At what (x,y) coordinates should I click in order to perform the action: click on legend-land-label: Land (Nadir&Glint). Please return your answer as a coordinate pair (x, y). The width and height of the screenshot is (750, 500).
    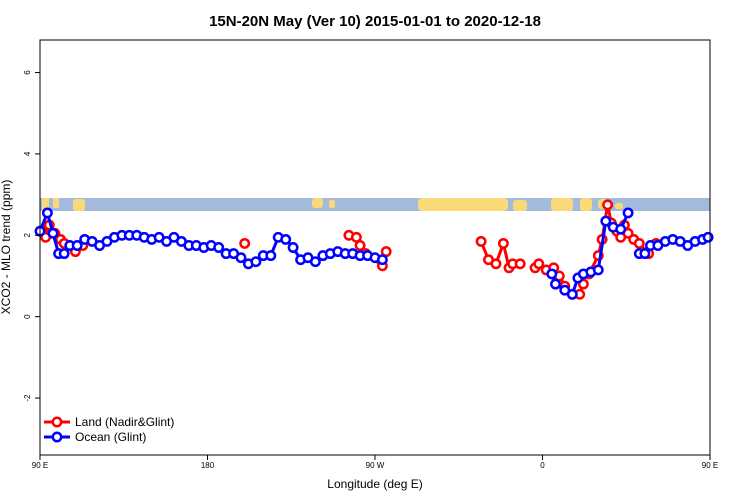
    Looking at the image, I should click on (124, 422).